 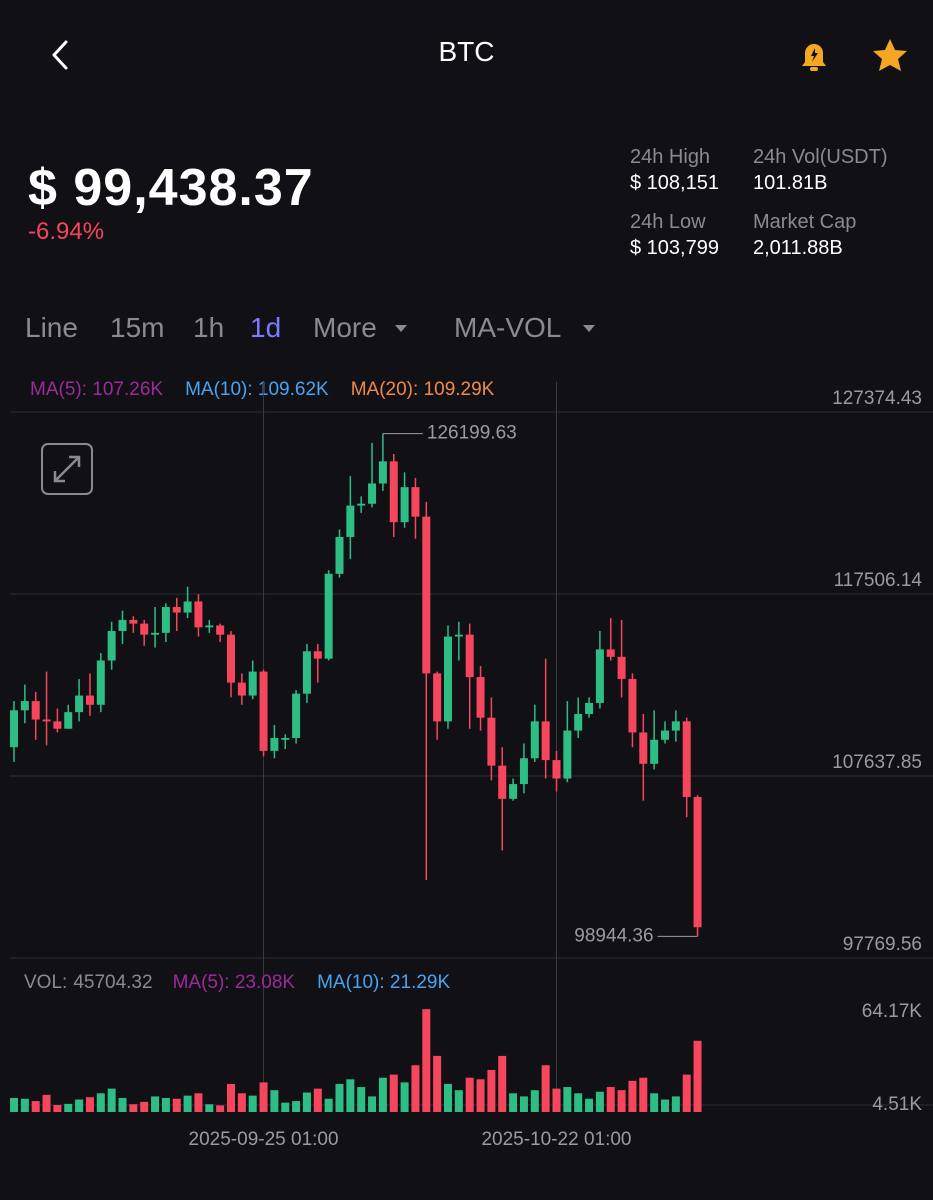 What do you see at coordinates (234, 982) in the screenshot?
I see `volume-legend-entry: MA(5): 23.08K` at bounding box center [234, 982].